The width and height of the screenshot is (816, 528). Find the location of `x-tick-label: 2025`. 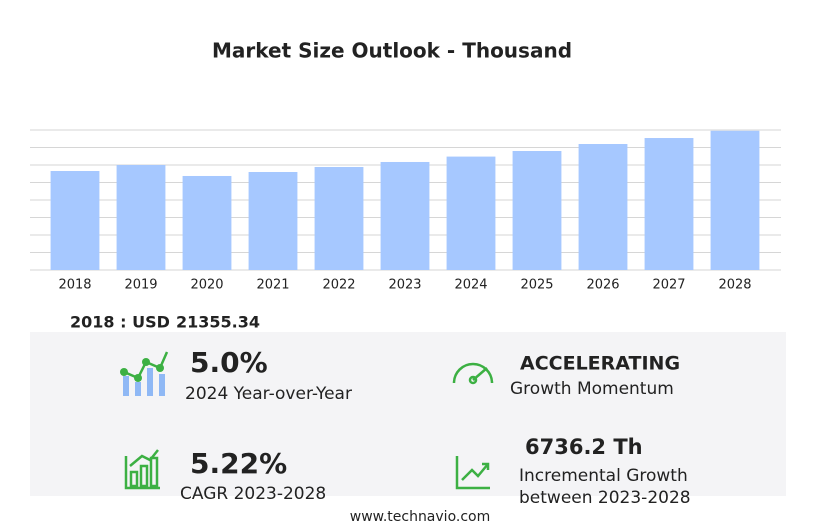

x-tick-label: 2025 is located at coordinates (536, 285).